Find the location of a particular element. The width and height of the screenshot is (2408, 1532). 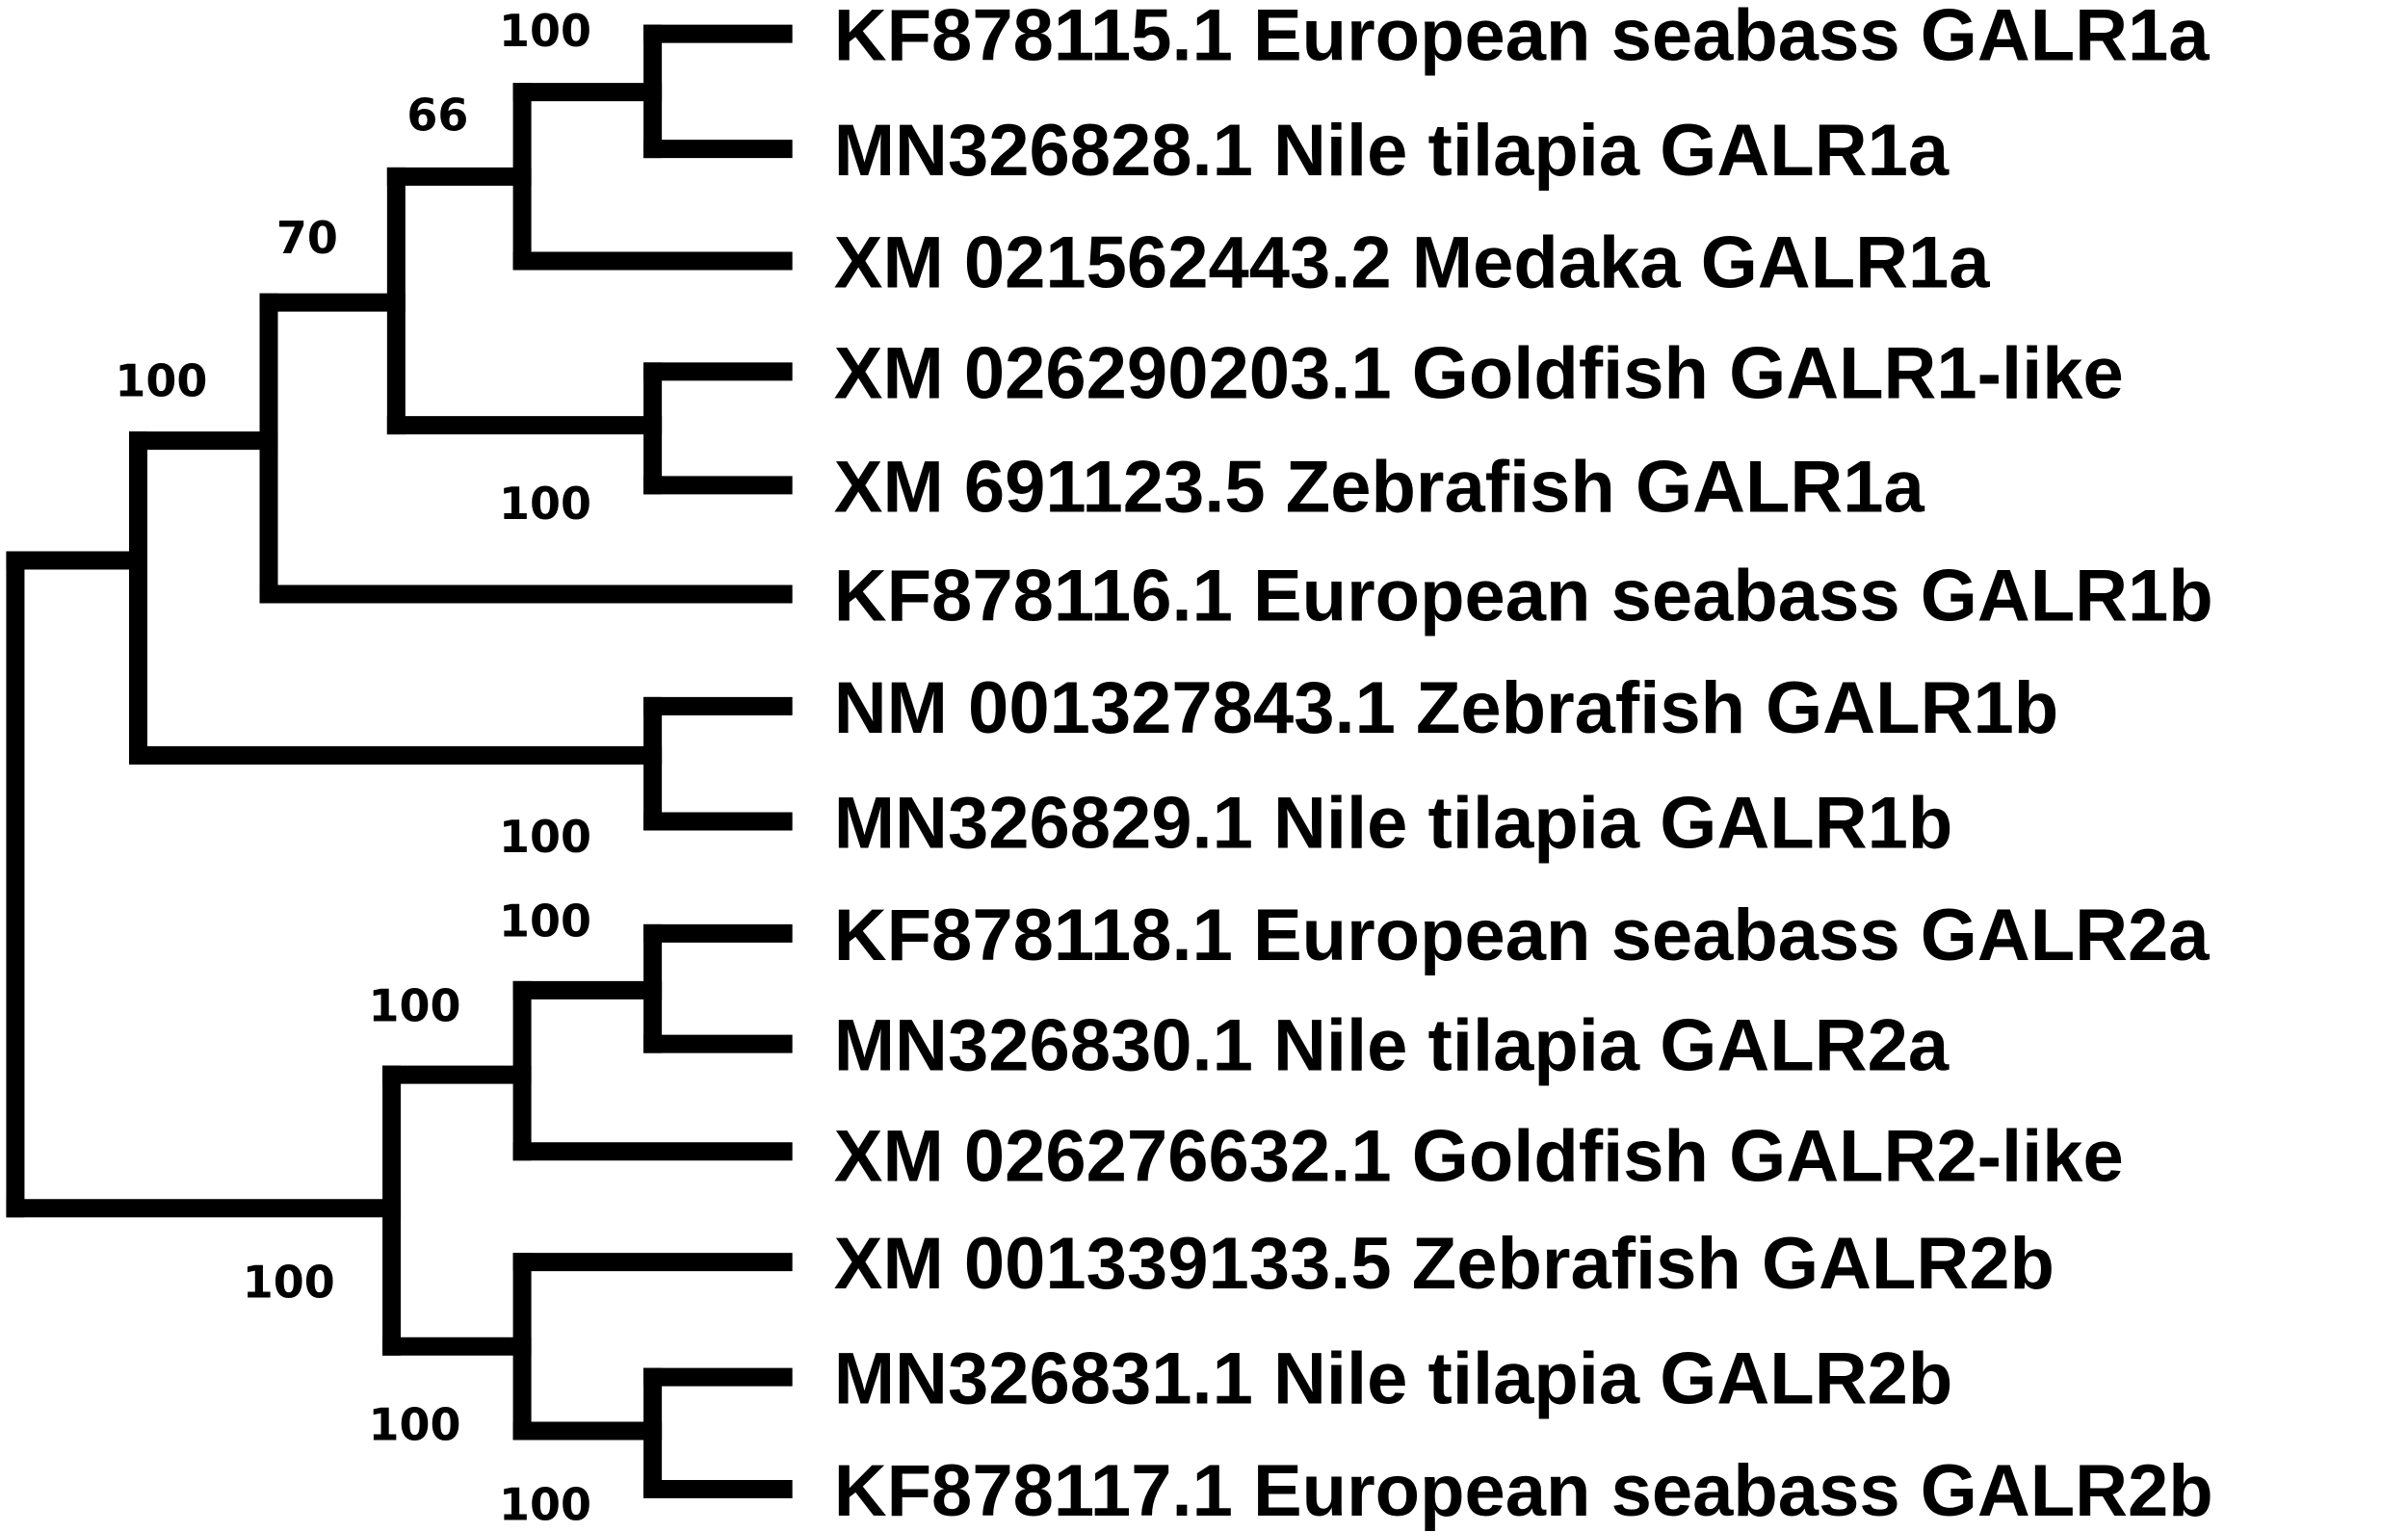

leaf-label: MN326828.1 Nile tilapia GALR1a is located at coordinates (1392, 151).